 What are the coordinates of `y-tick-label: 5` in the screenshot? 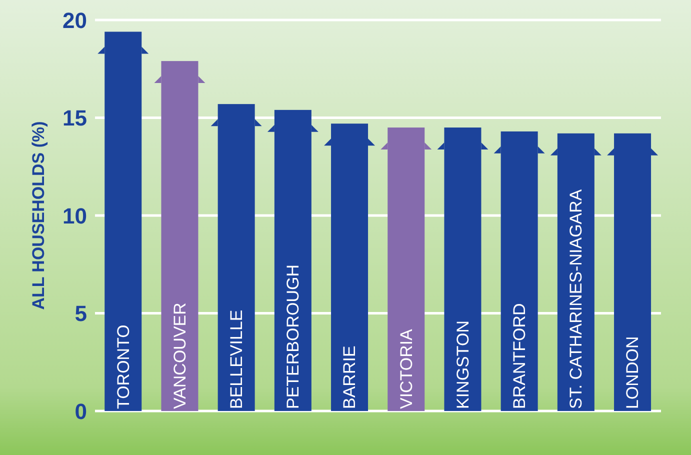 It's located at (80, 313).